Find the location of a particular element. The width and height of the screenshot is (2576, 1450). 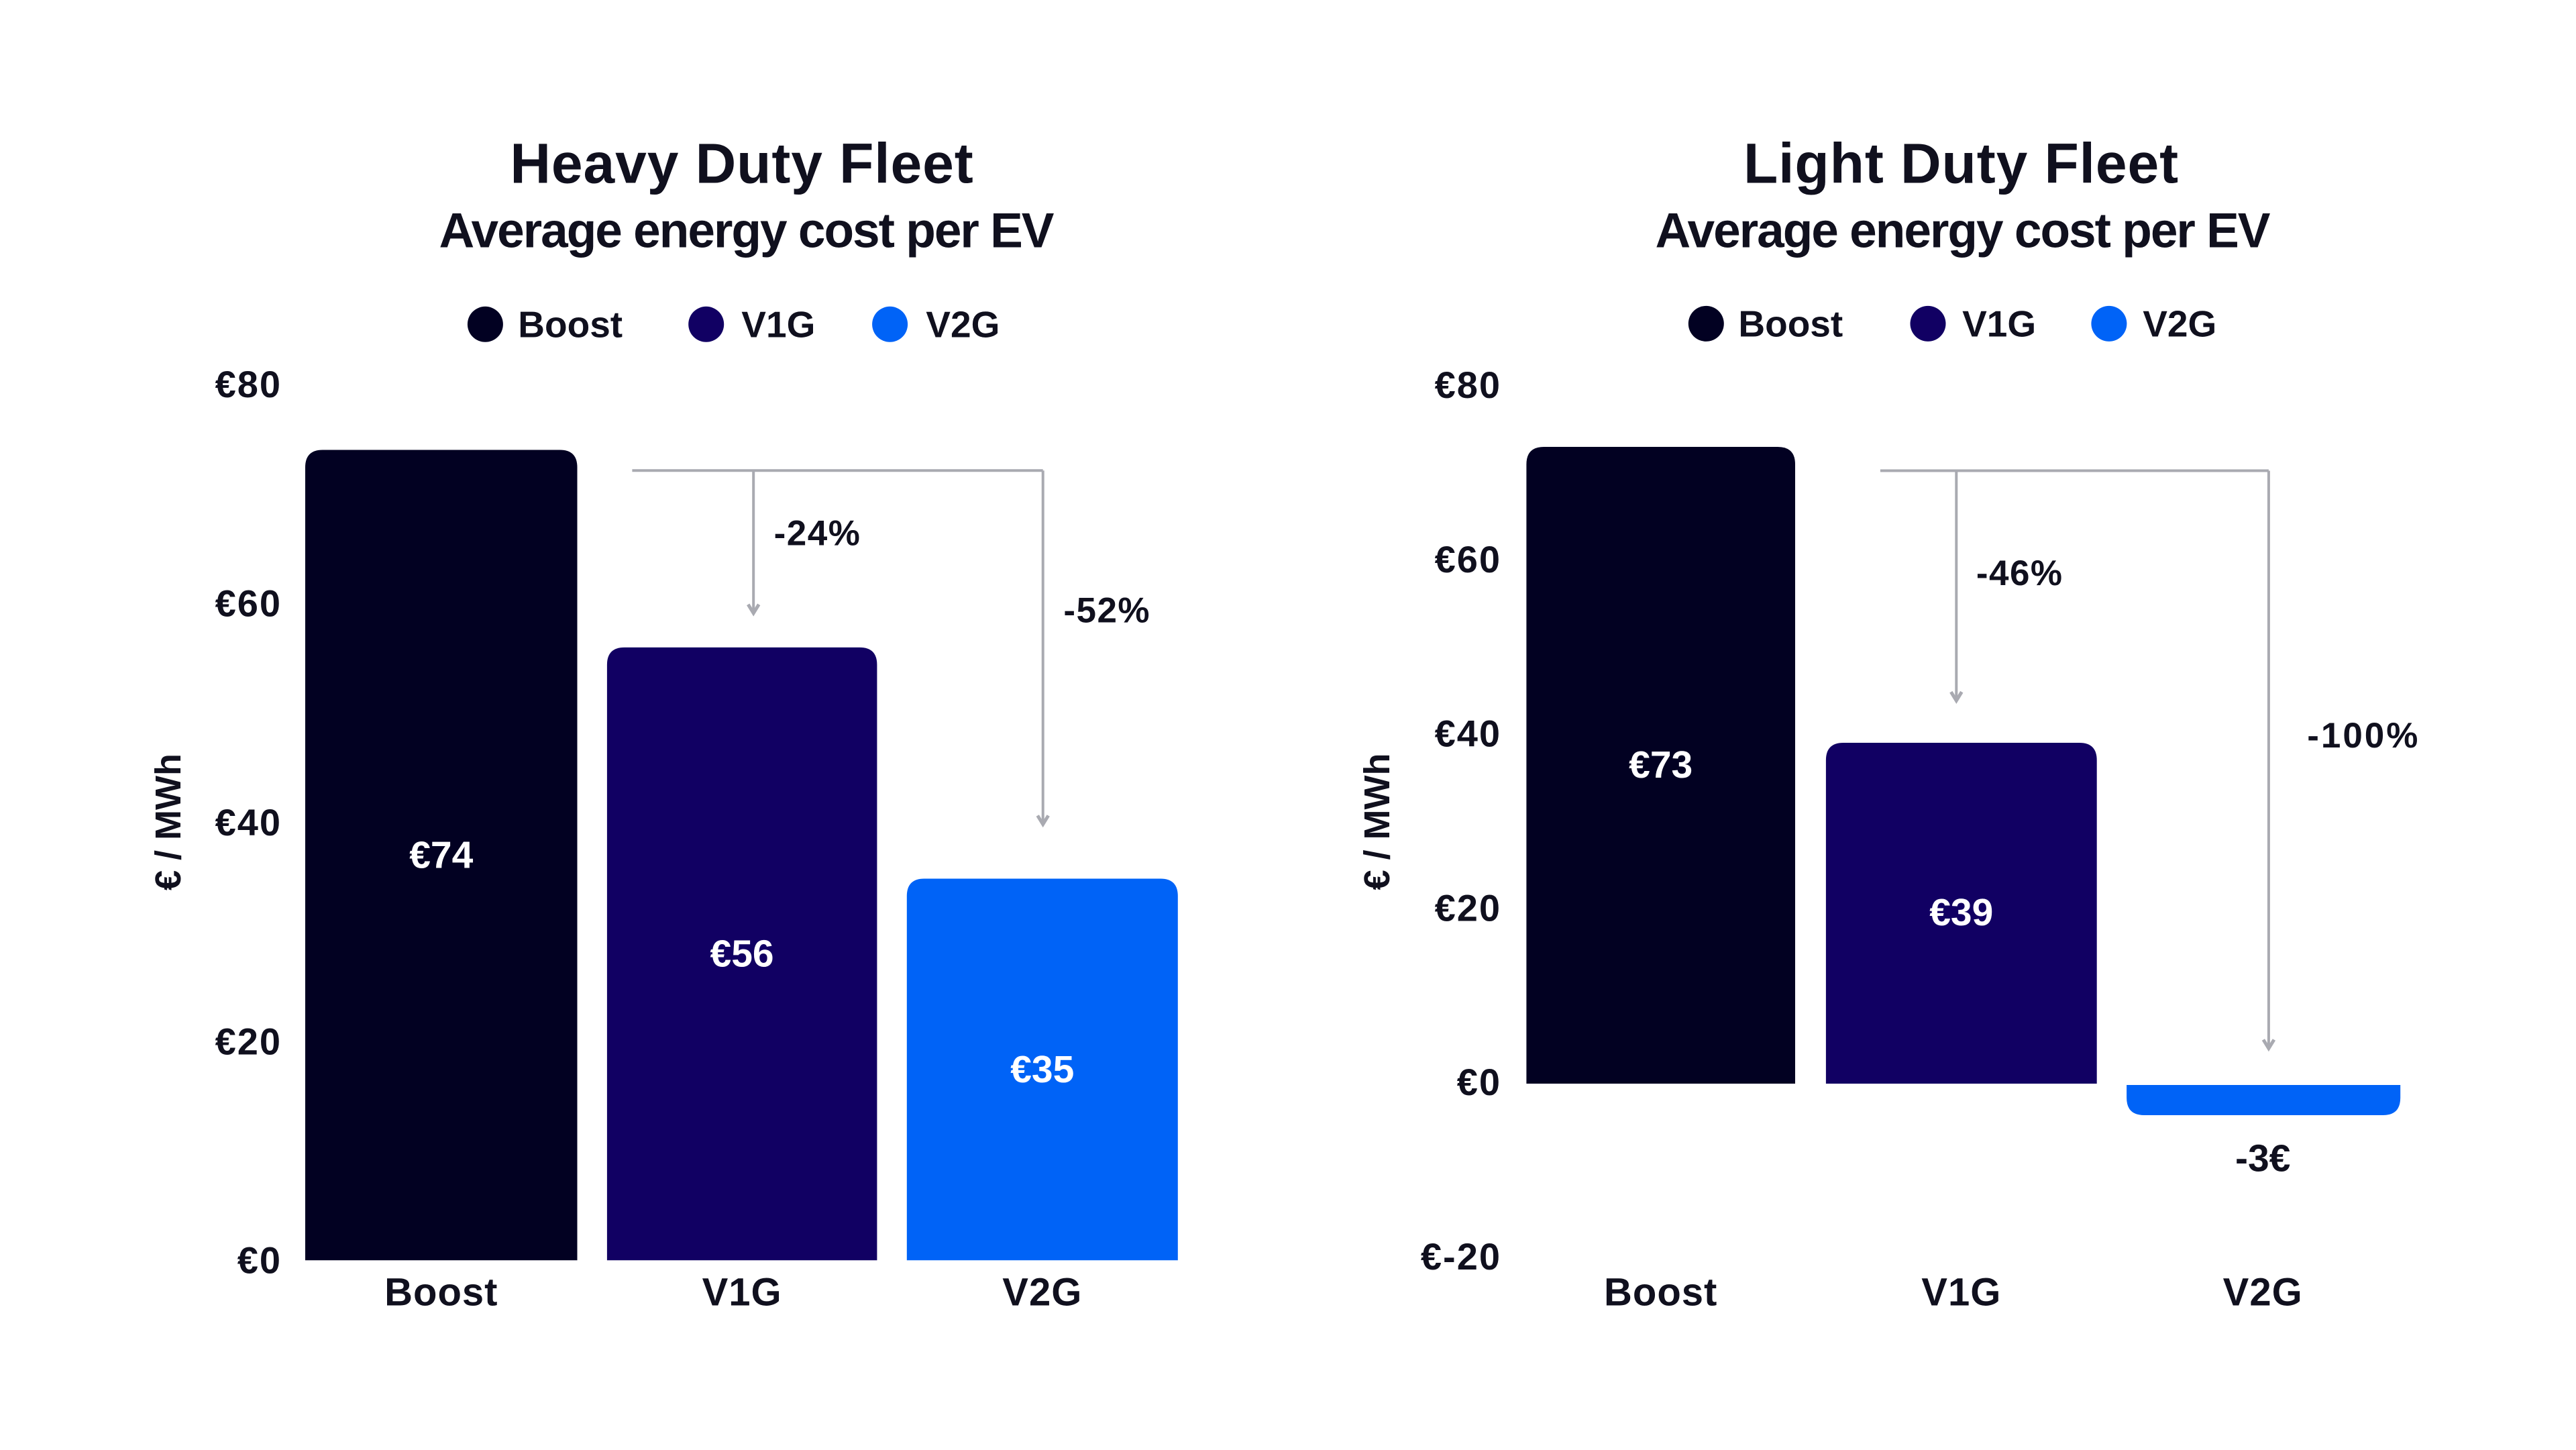

svg-text: -24% is located at coordinates (817, 534).